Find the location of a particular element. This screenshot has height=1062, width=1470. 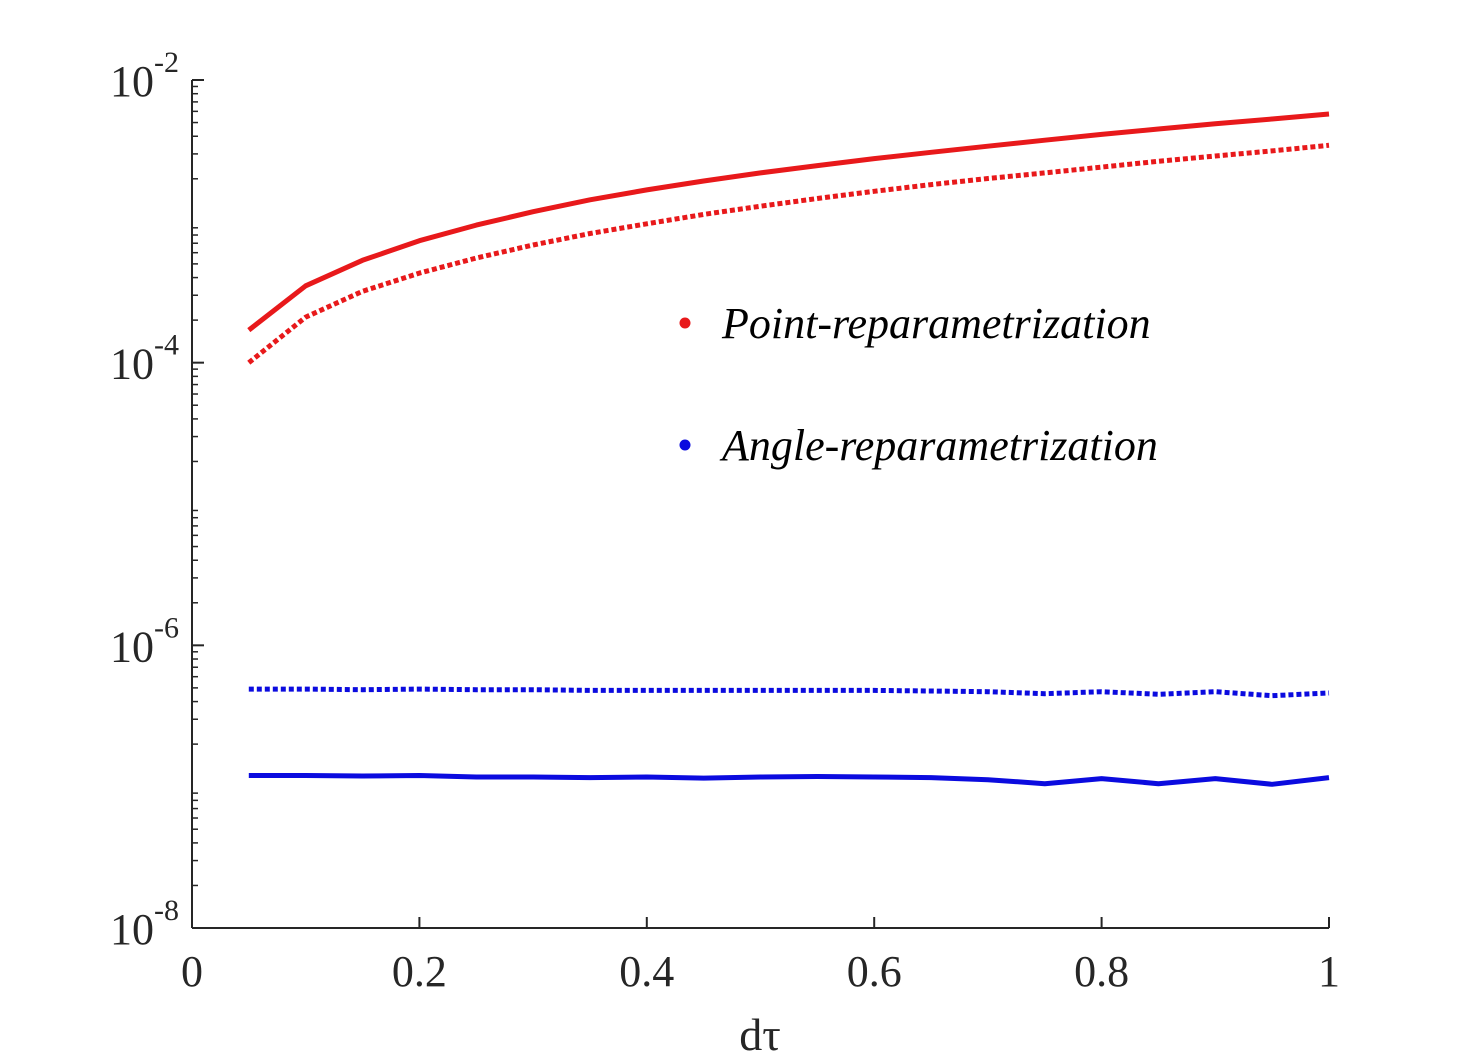

x-tick-label: 0.2 is located at coordinates (419, 971).